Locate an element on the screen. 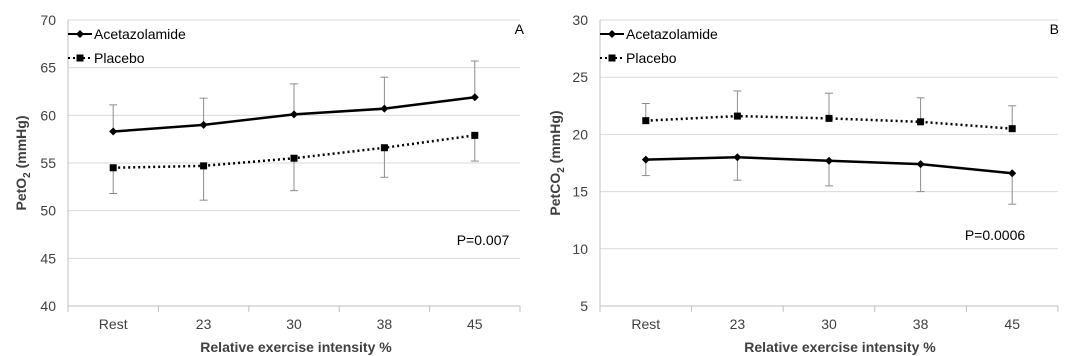 This screenshot has height=356, width=1068. y-axis-label-unit-b: (mmHg) is located at coordinates (555, 138).